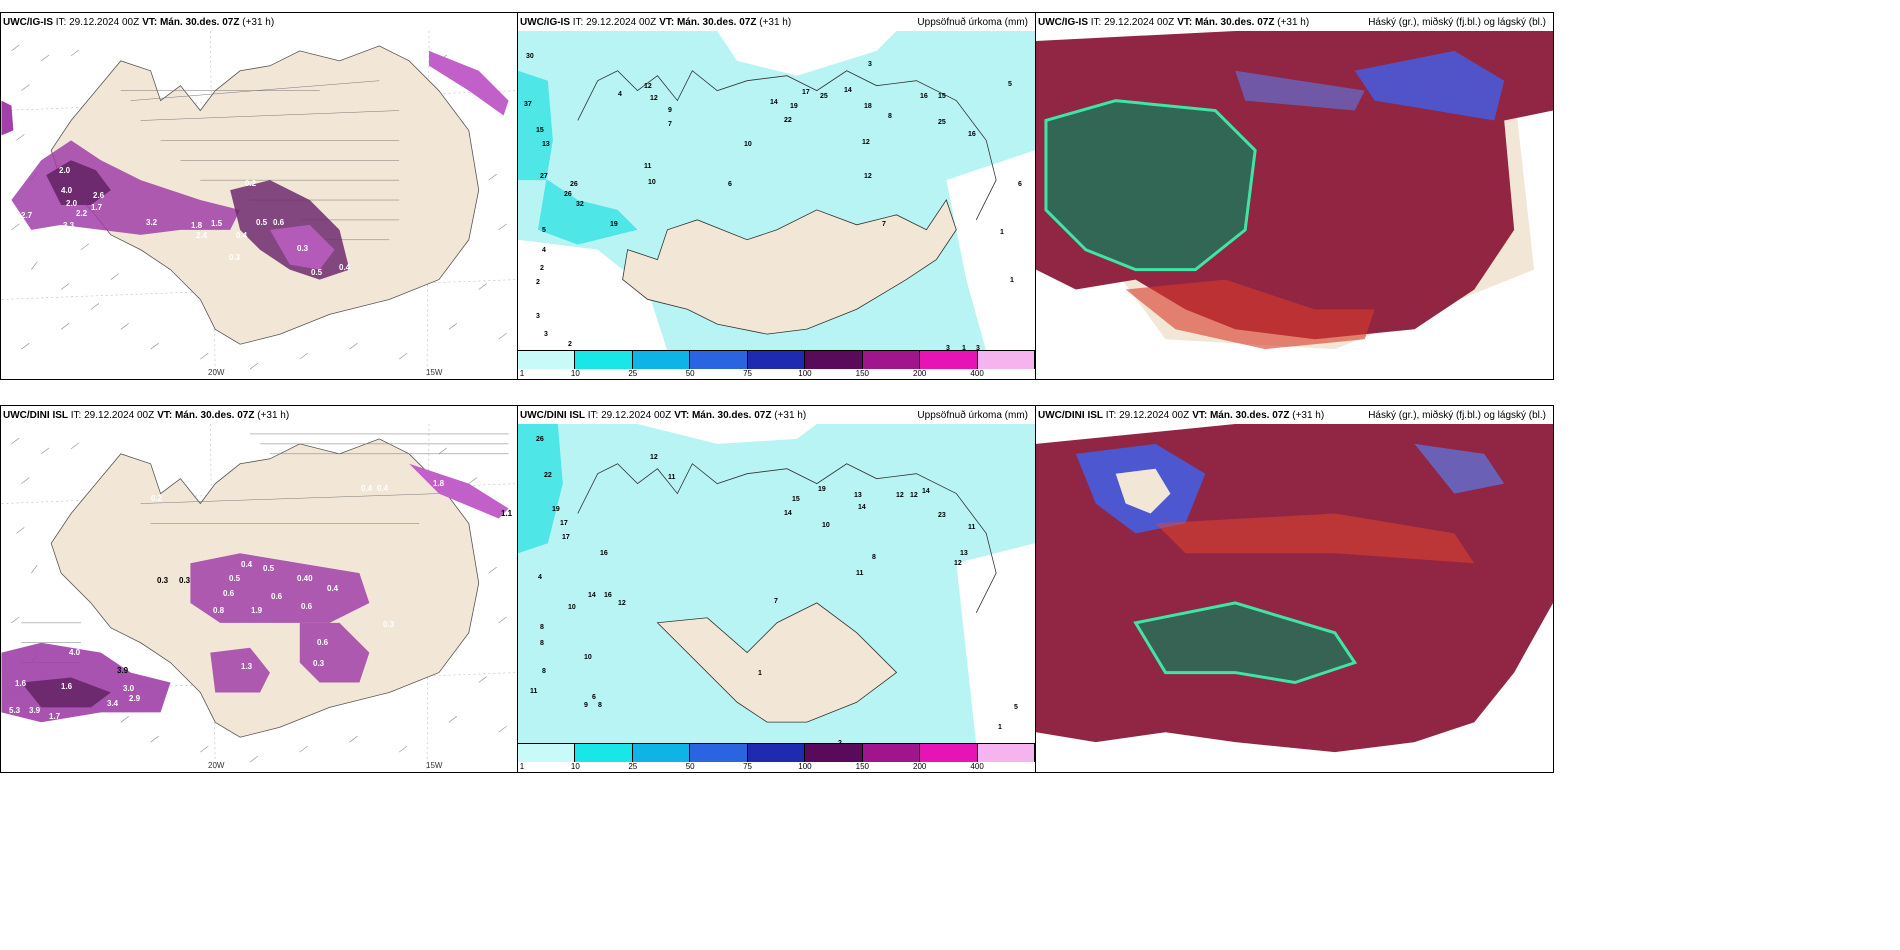  Describe the element at coordinates (580, 204) in the screenshot. I see `precip-label: 32` at that location.